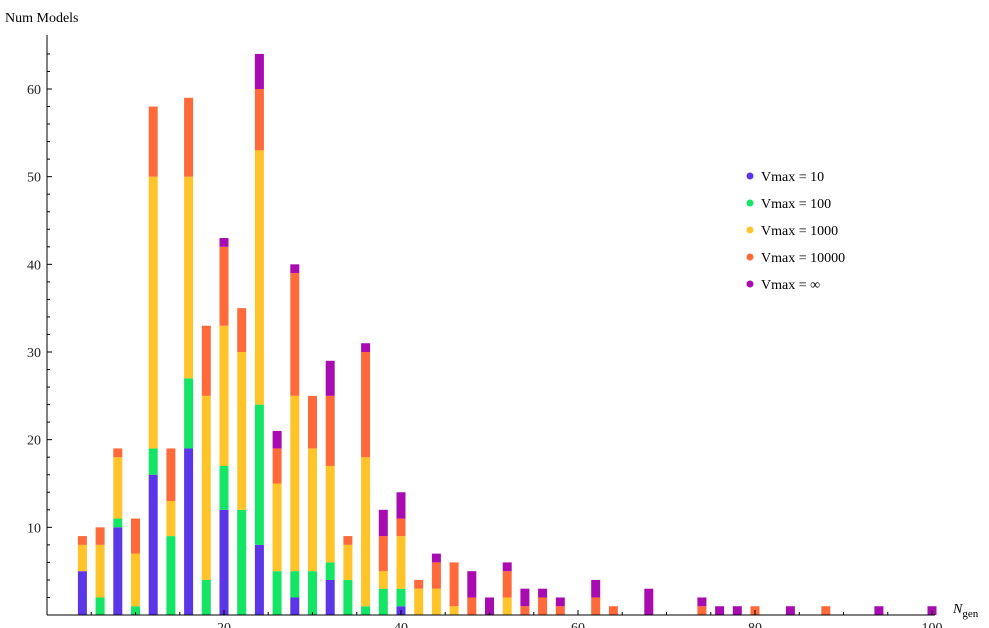  I want to click on x-tick-label-60: 60, so click(578, 624).